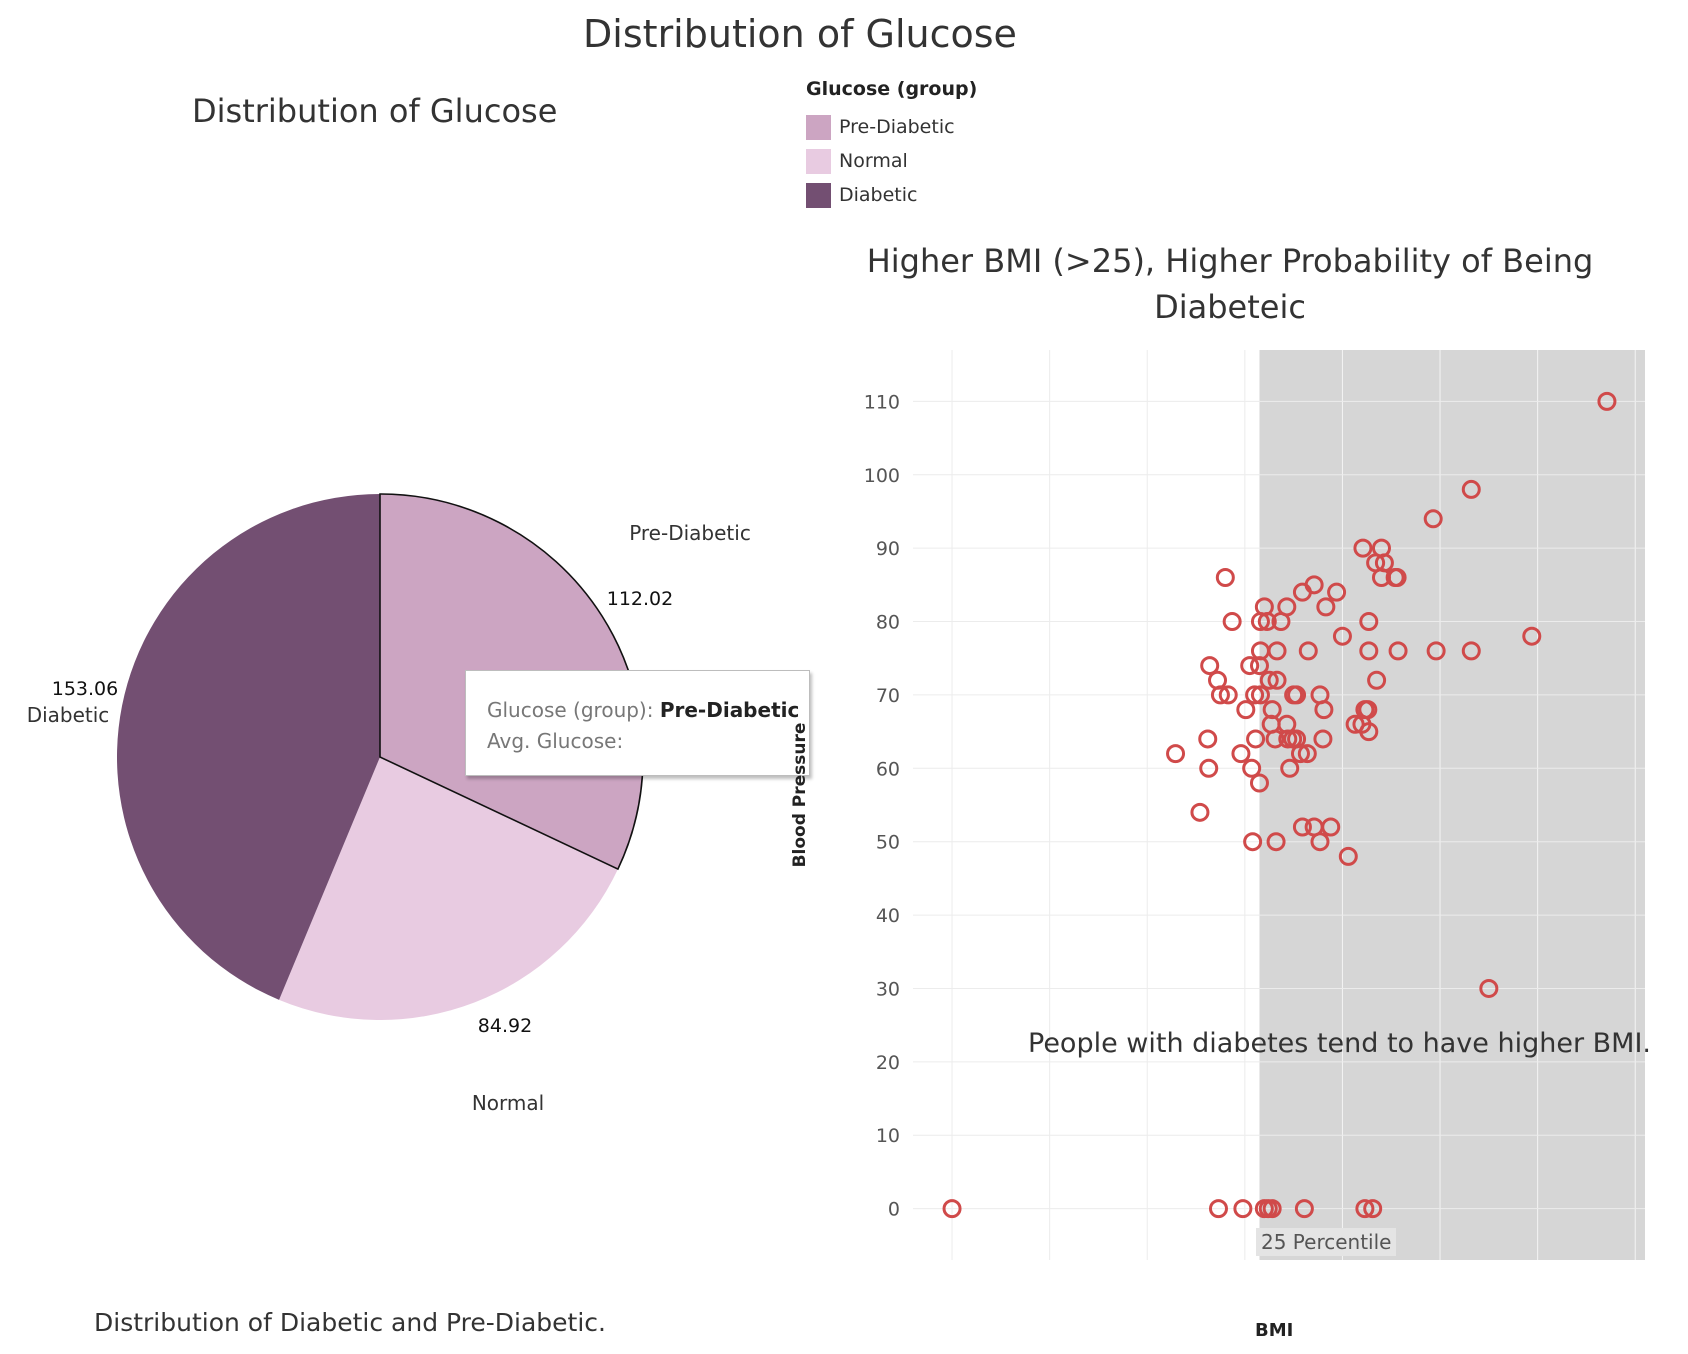 The height and width of the screenshot is (1354, 1688). I want to click on y-tick-label: 90, so click(888, 549).